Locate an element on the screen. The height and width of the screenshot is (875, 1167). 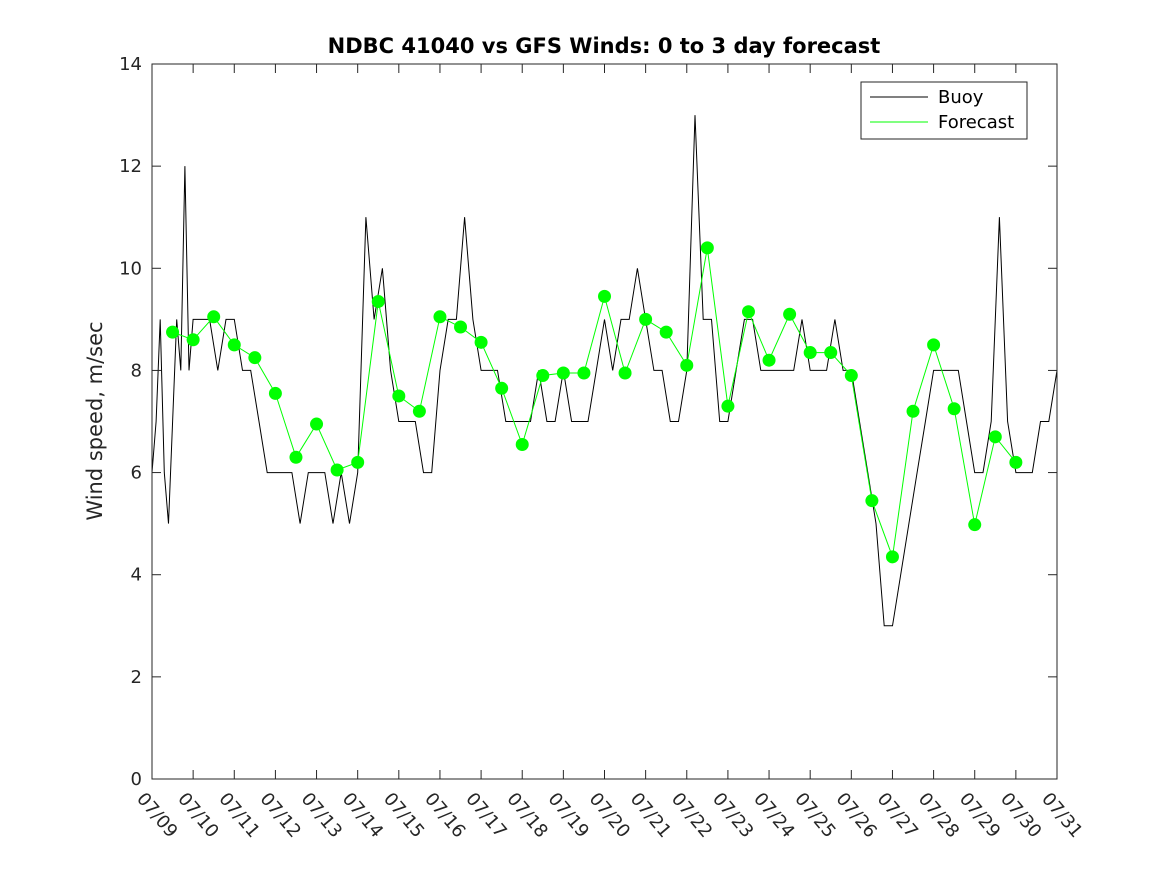
legend-box is located at coordinates (944, 110).